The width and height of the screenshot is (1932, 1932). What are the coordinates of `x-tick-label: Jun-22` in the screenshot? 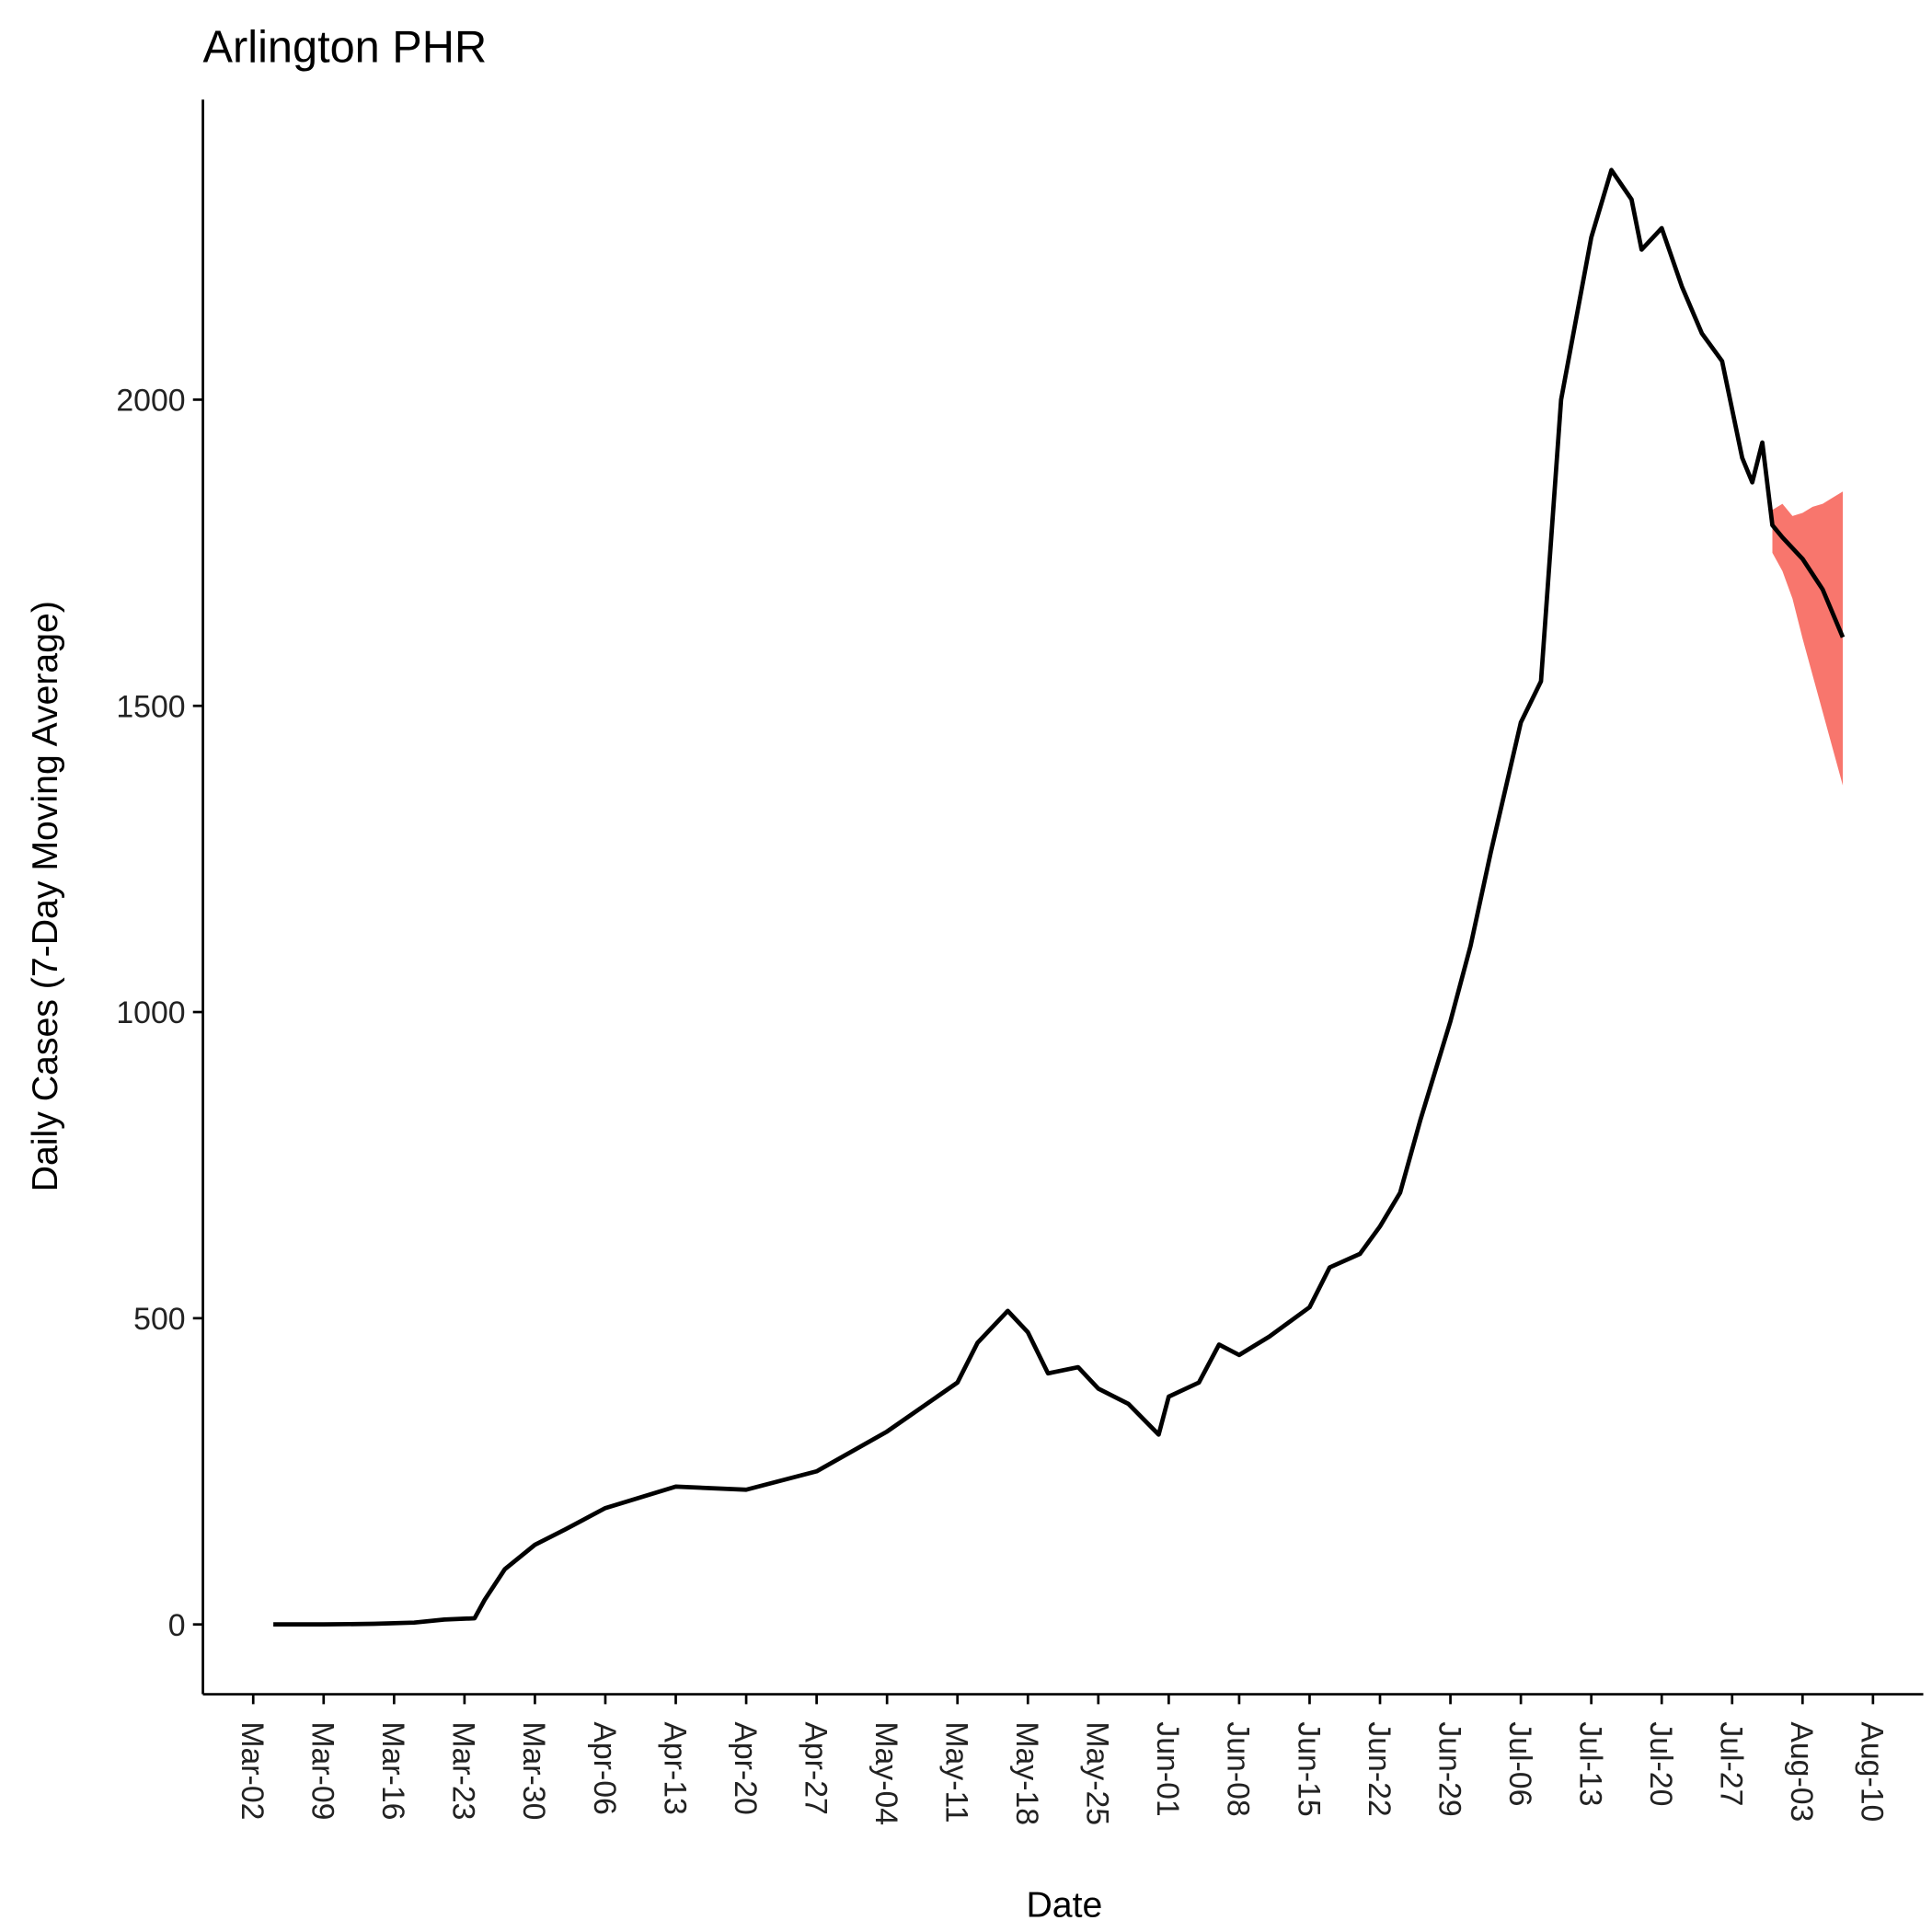 It's located at (1379, 1768).